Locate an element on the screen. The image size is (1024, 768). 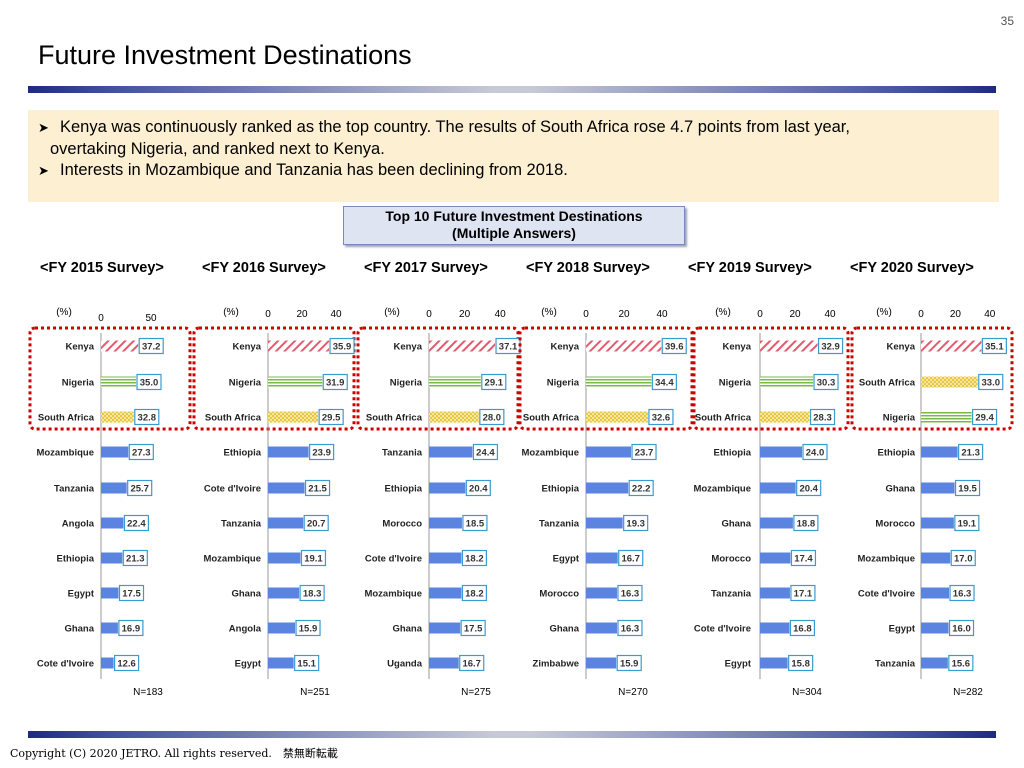
value-label: 17.0 is located at coordinates (963, 559).